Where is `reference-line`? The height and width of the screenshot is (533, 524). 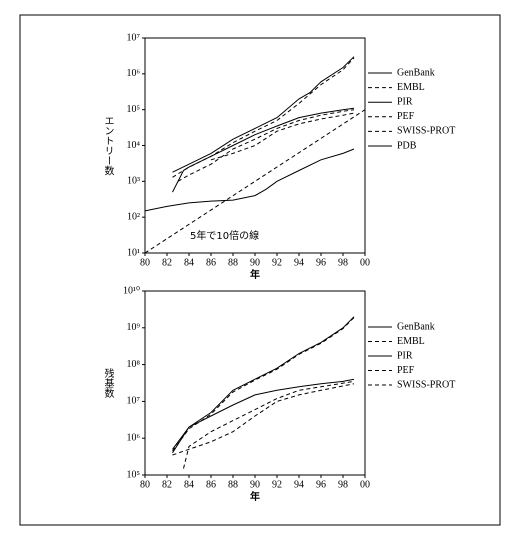
reference-line is located at coordinates (255, 181).